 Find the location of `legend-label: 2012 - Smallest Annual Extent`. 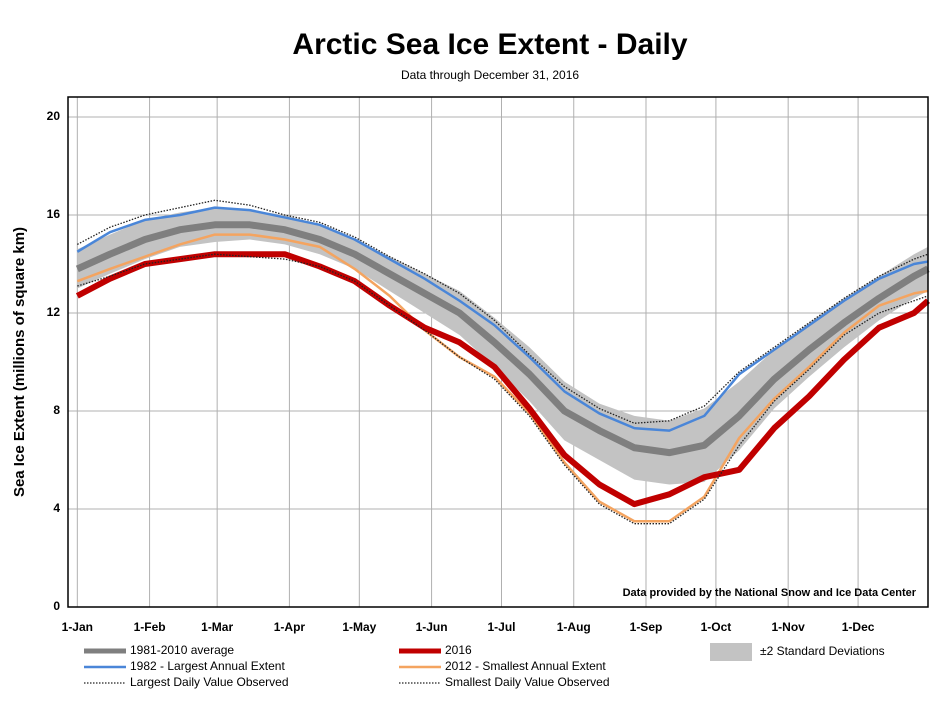

legend-label: 2012 - Smallest Annual Extent is located at coordinates (525, 666).